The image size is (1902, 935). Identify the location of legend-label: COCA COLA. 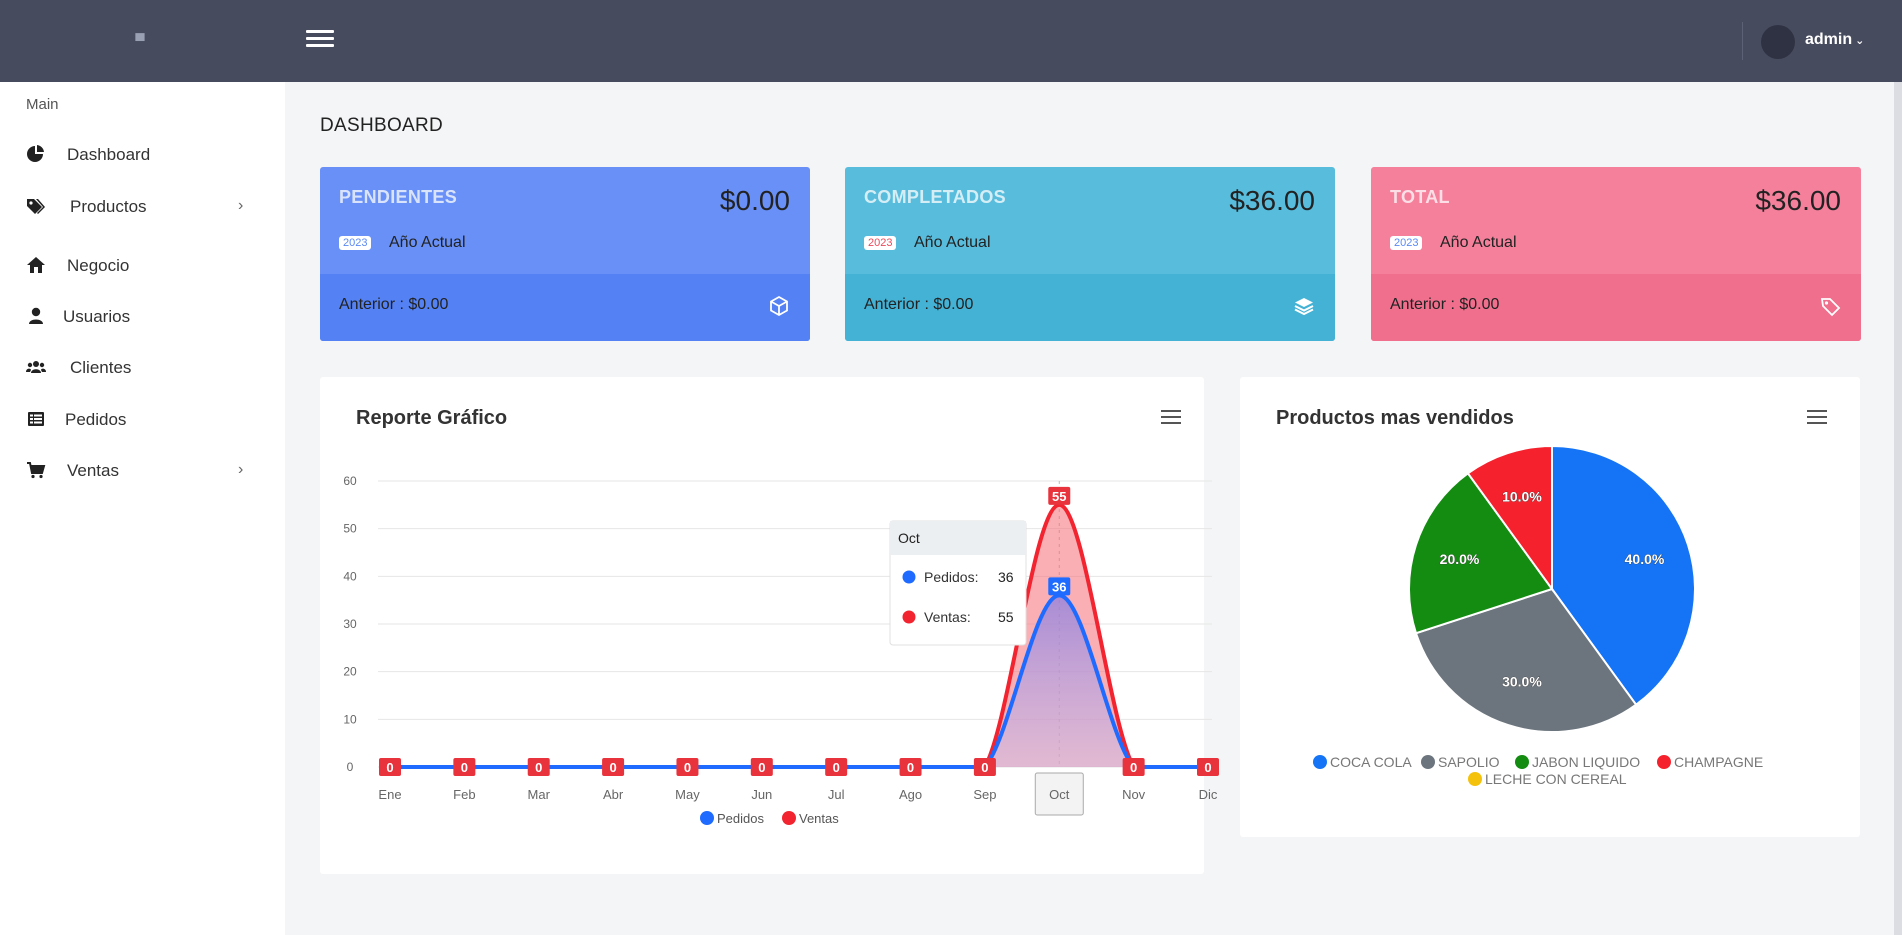
(1371, 762).